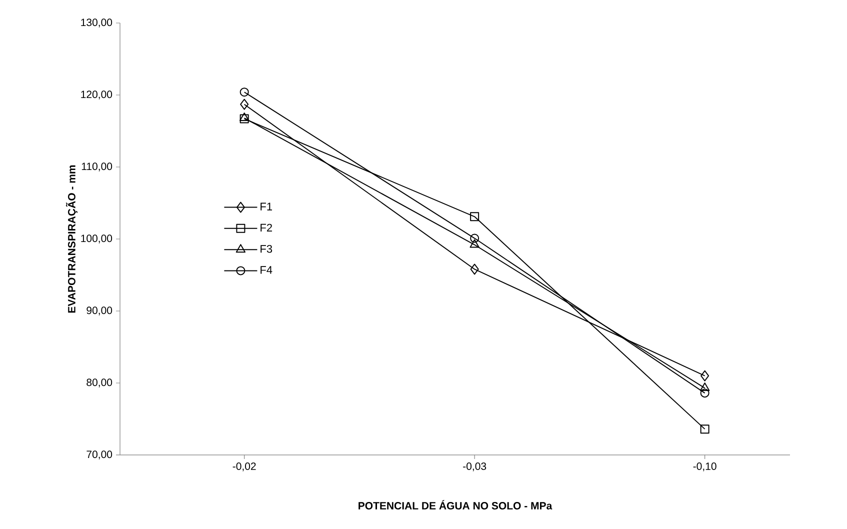 The height and width of the screenshot is (529, 847). What do you see at coordinates (96, 239) in the screenshot?
I see `y-tick-label: 100,00` at bounding box center [96, 239].